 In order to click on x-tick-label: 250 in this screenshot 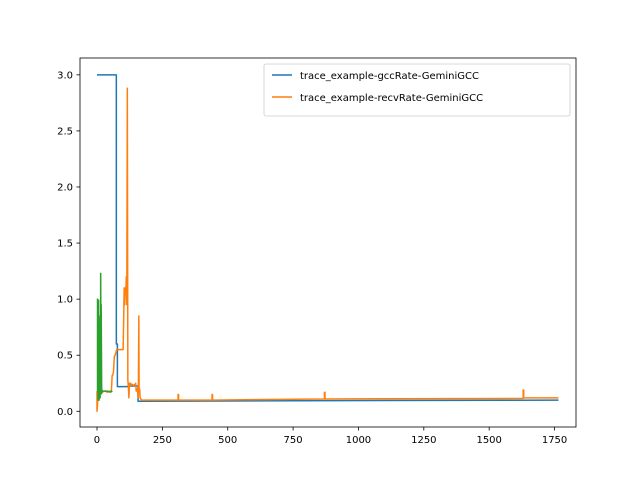, I will do `click(162, 440)`.